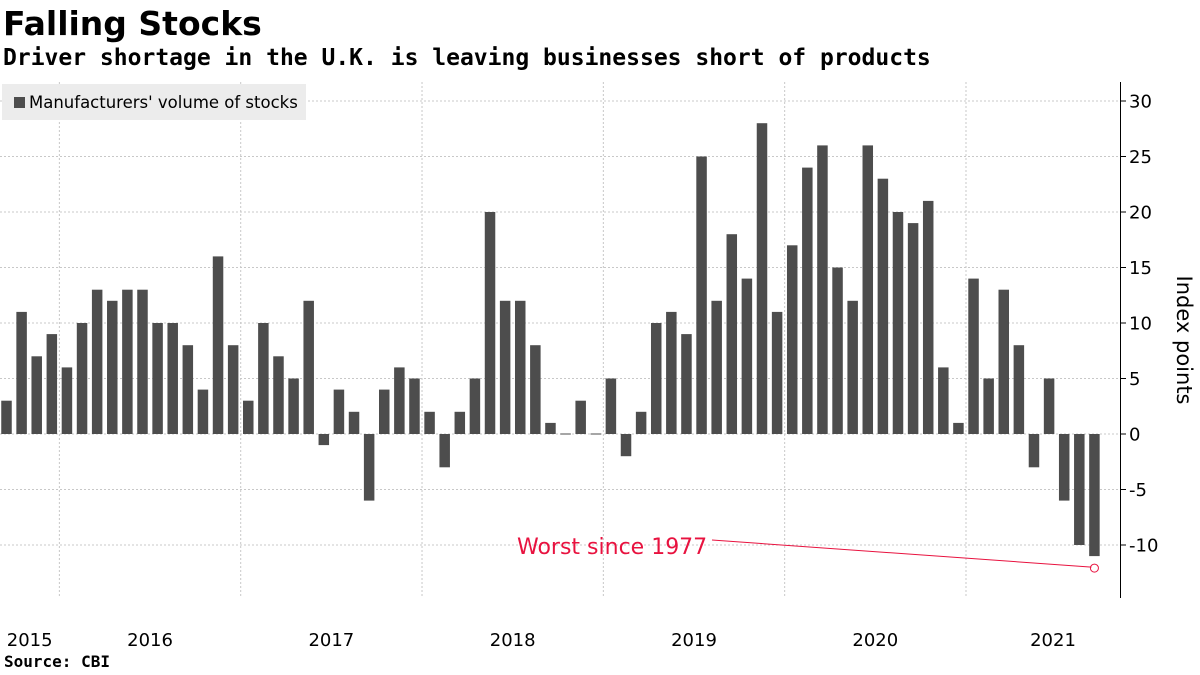 The width and height of the screenshot is (1200, 675). What do you see at coordinates (612, 547) in the screenshot?
I see `annotation-label: Worst since 1977` at bounding box center [612, 547].